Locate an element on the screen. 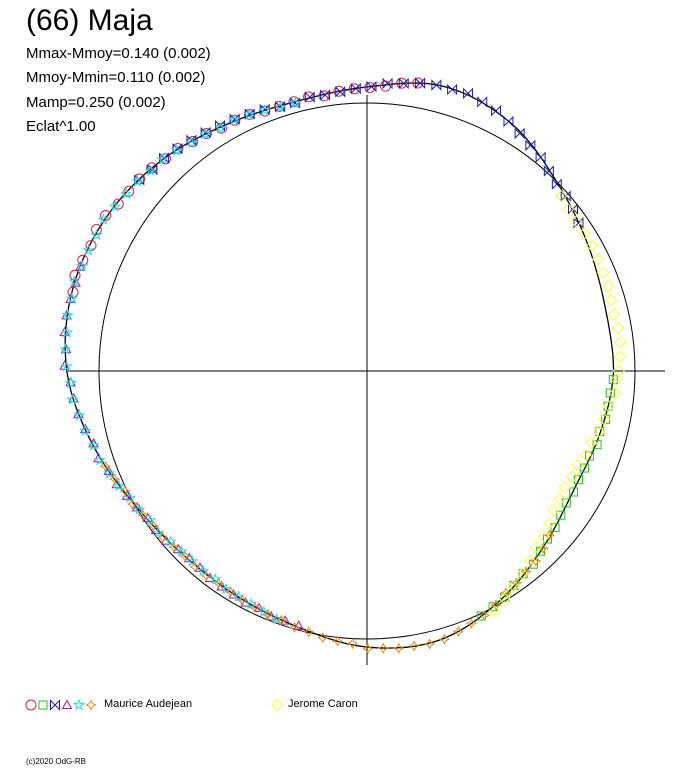  chart-title: (66) Maja is located at coordinates (89, 20).